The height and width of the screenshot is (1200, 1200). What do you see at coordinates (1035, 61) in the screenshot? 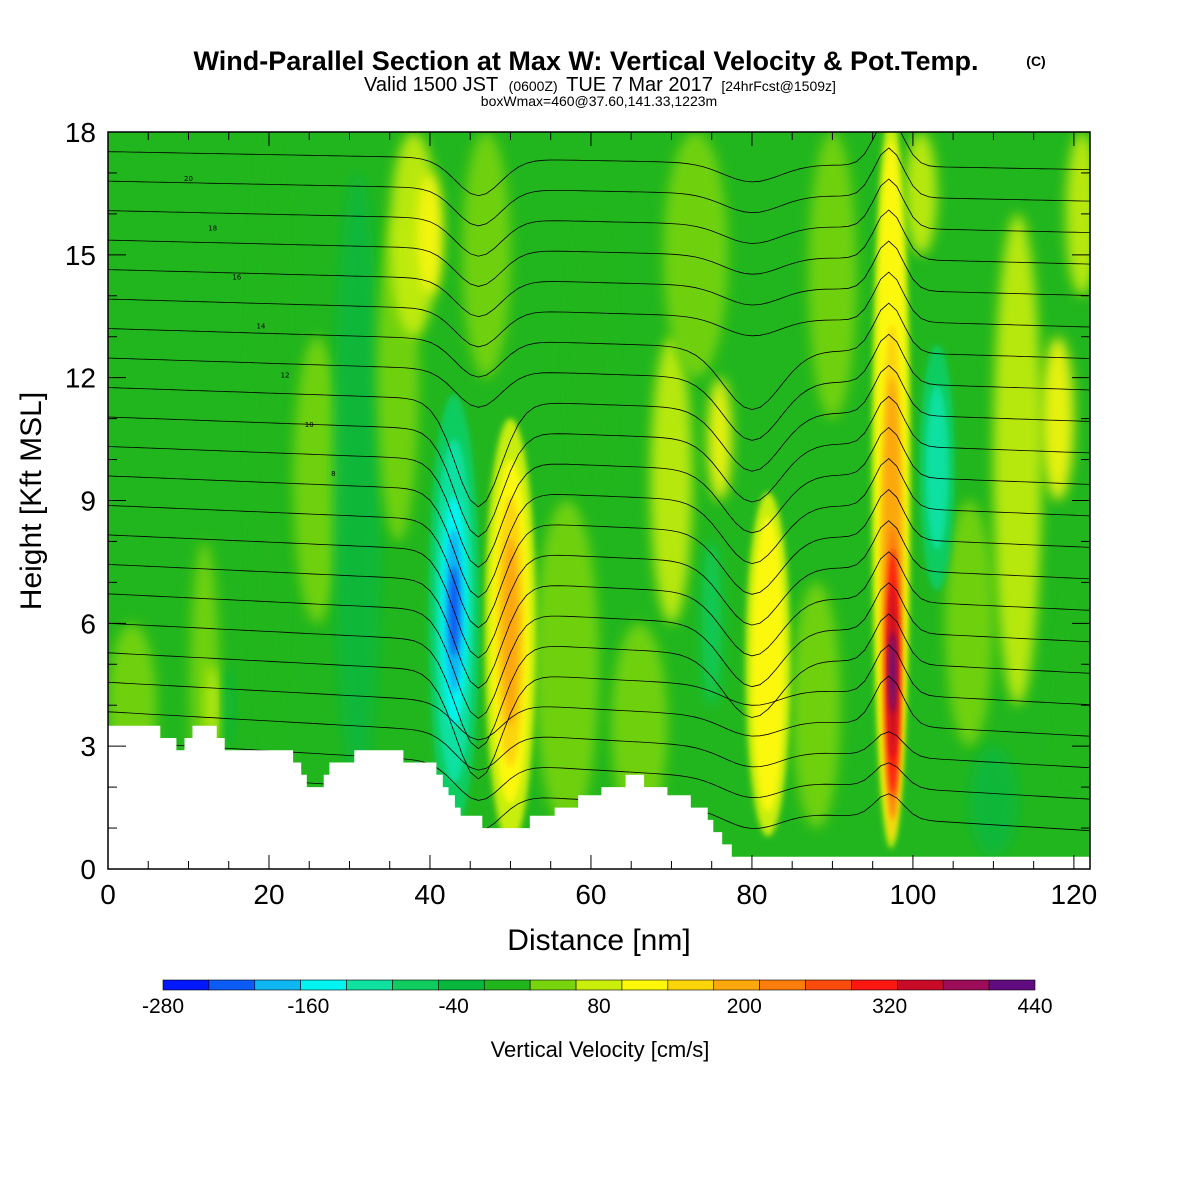
I see `copyright-mark: (C)` at bounding box center [1035, 61].